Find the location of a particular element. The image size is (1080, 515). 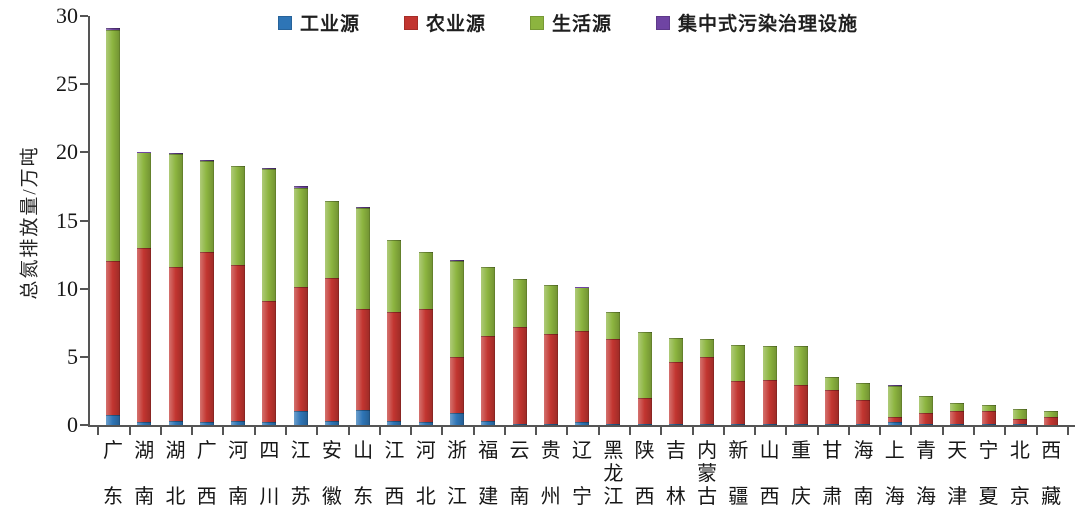

bar-segment-宁夏-工业源 is located at coordinates (988, 424).